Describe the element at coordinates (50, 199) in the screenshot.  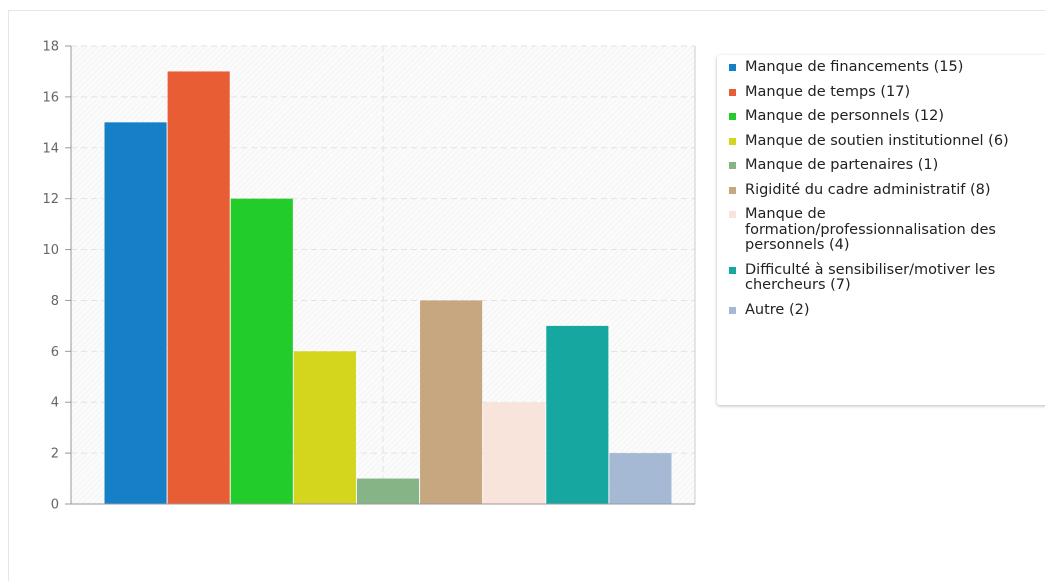
I see `y-tick-label: 12` at that location.